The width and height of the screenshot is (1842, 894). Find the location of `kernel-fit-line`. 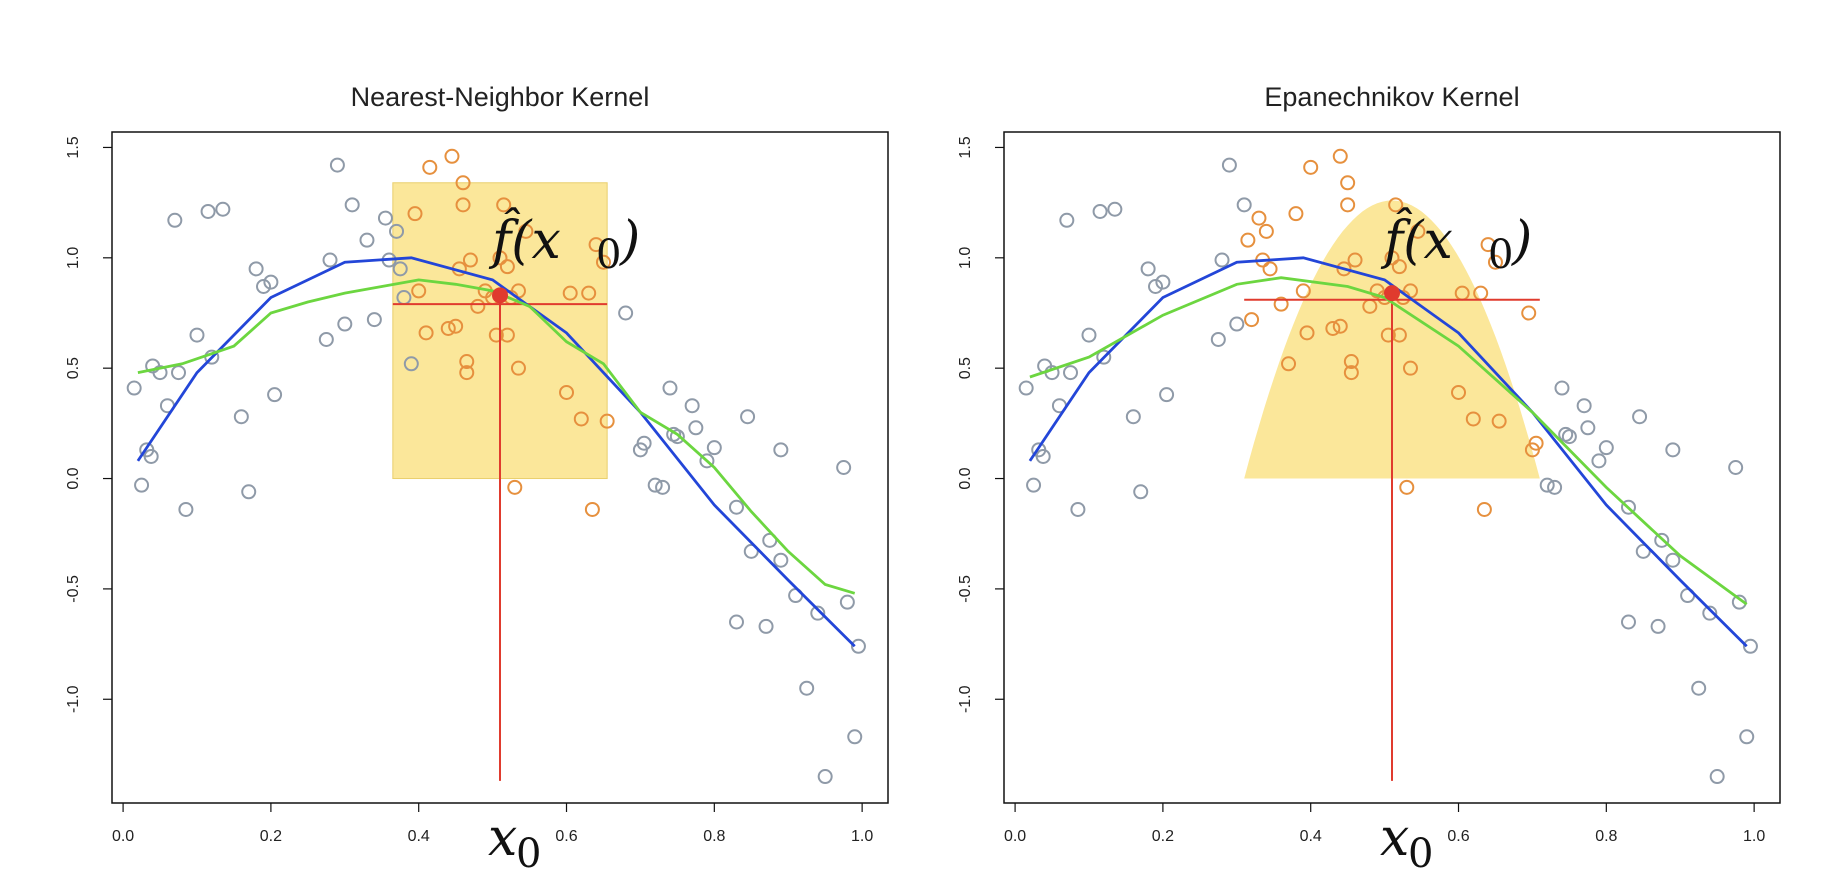

kernel-fit-line is located at coordinates (496, 436).